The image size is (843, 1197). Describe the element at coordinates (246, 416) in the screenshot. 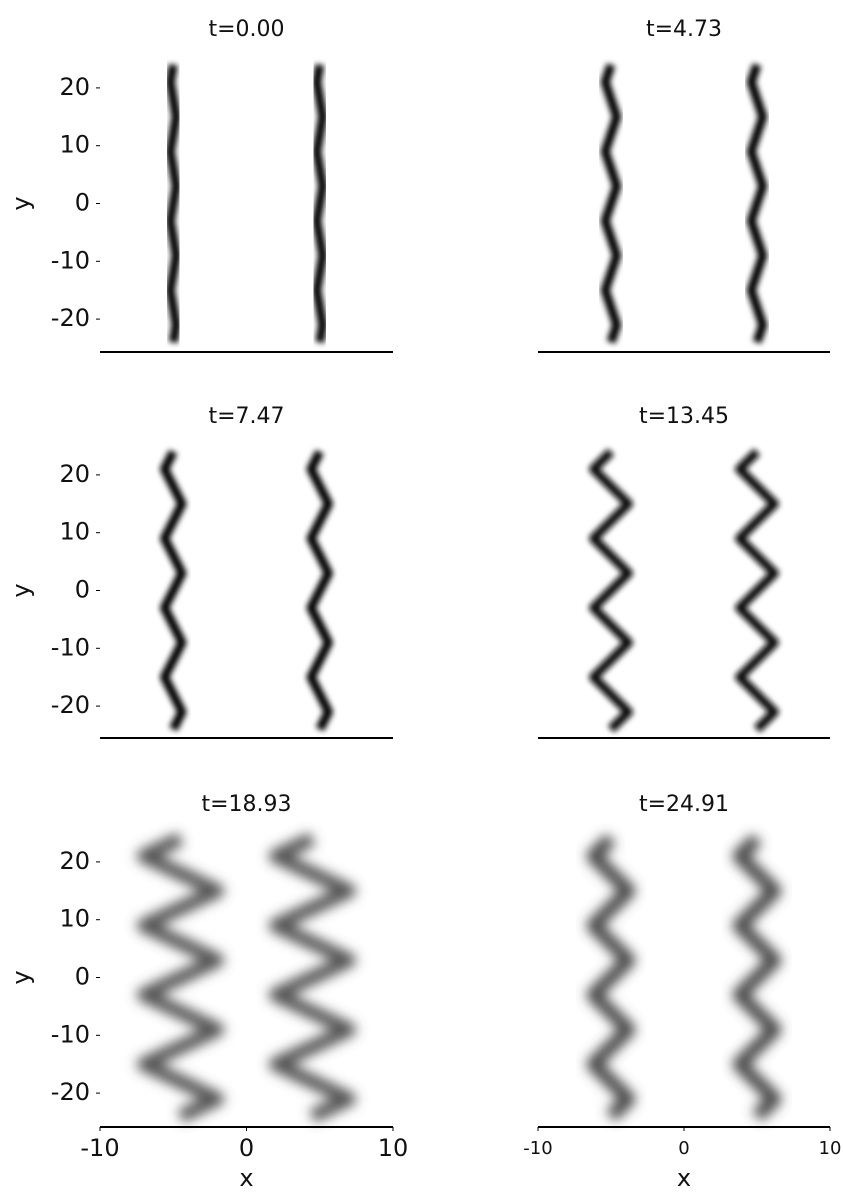

I see `panel-title: t=7.47` at that location.